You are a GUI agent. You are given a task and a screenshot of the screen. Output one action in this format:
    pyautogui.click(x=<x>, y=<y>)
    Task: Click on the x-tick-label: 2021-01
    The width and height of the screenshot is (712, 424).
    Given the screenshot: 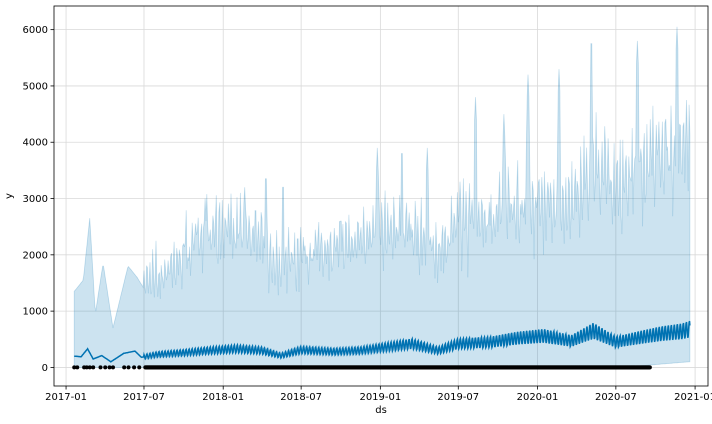 What is the action you would take?
    pyautogui.click(x=693, y=397)
    